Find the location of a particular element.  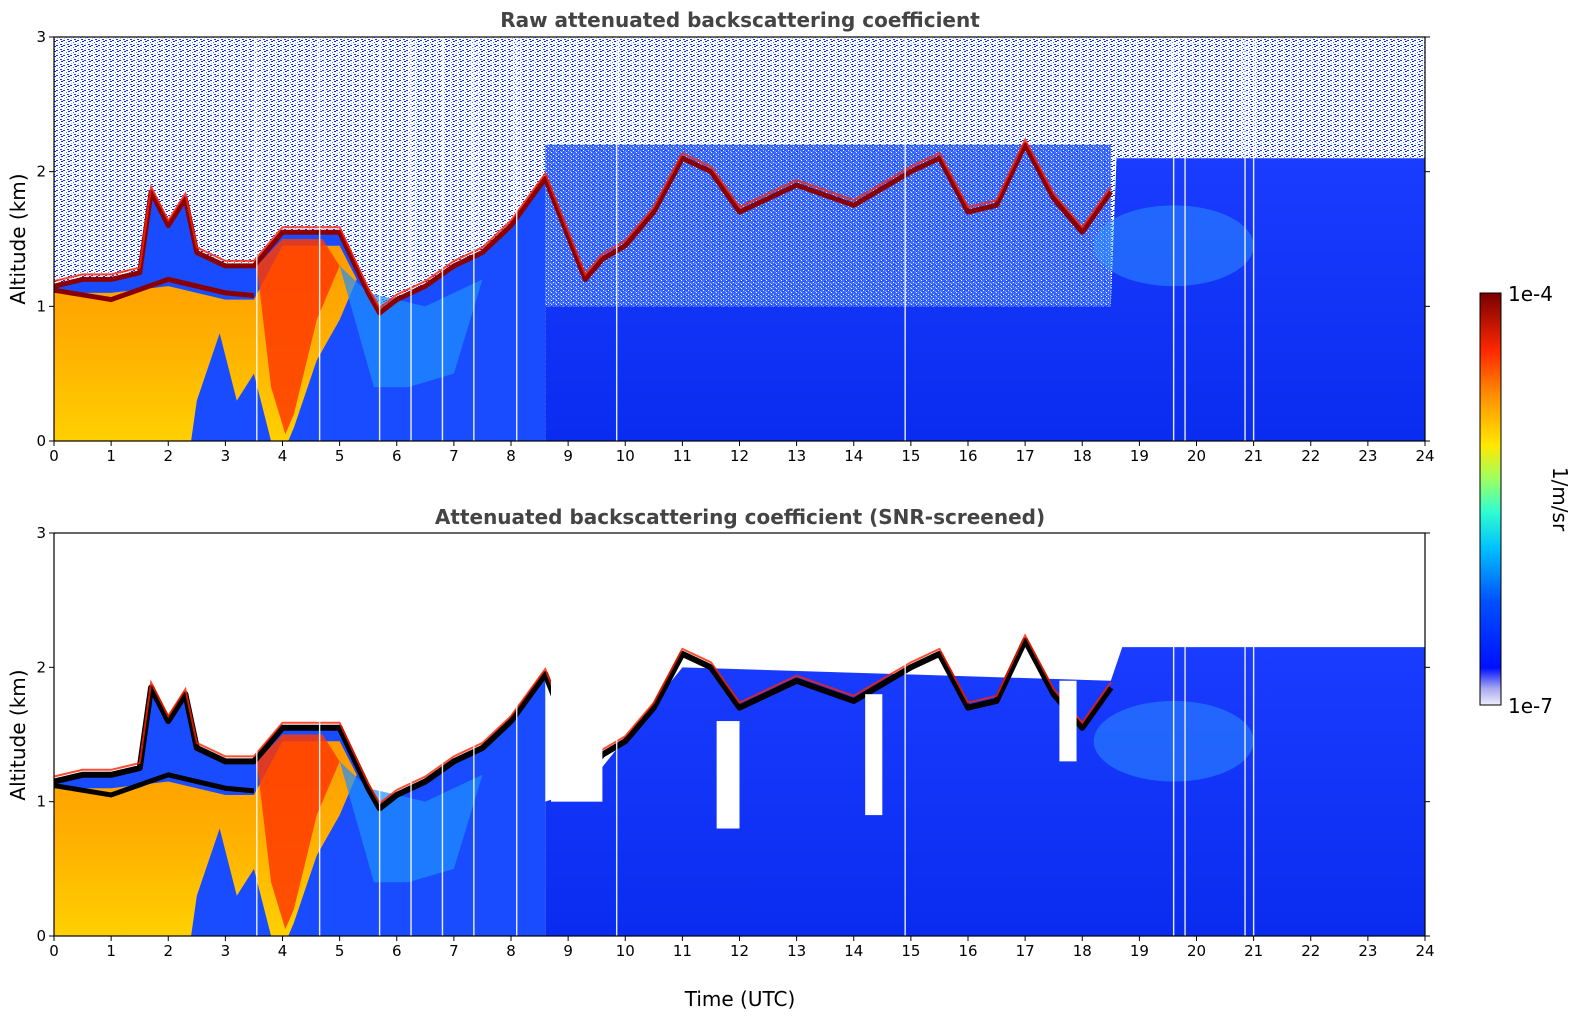

panel-screened-ytick-label: 3 is located at coordinates (41, 533).